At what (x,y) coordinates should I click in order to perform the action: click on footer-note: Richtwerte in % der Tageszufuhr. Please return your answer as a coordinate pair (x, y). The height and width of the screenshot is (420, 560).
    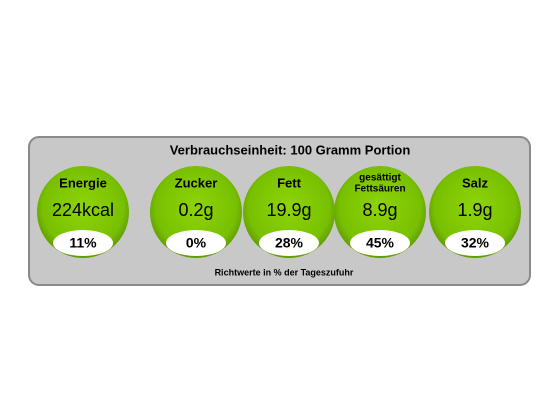
    Looking at the image, I should click on (284, 272).